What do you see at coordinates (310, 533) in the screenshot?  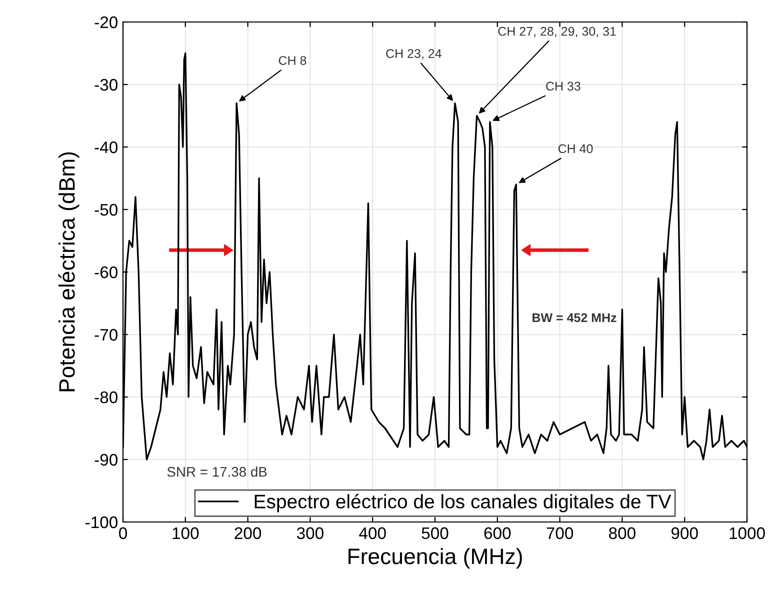 I see `x-tick-label: 300` at bounding box center [310, 533].